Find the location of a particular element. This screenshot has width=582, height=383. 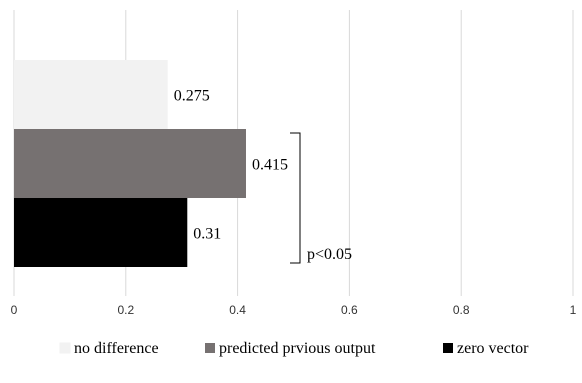

significance-annotation: p<0.05 is located at coordinates (321, 198).